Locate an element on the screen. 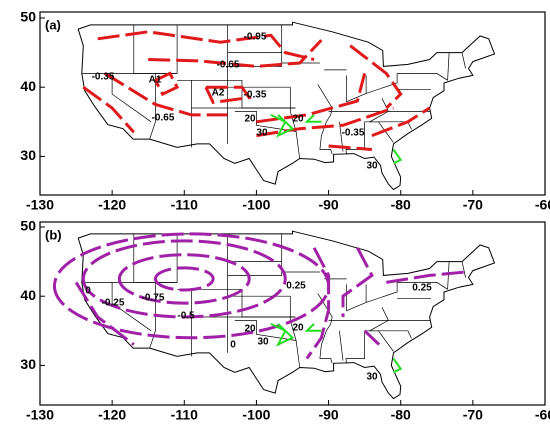  panel-label: (a) is located at coordinates (53, 24).